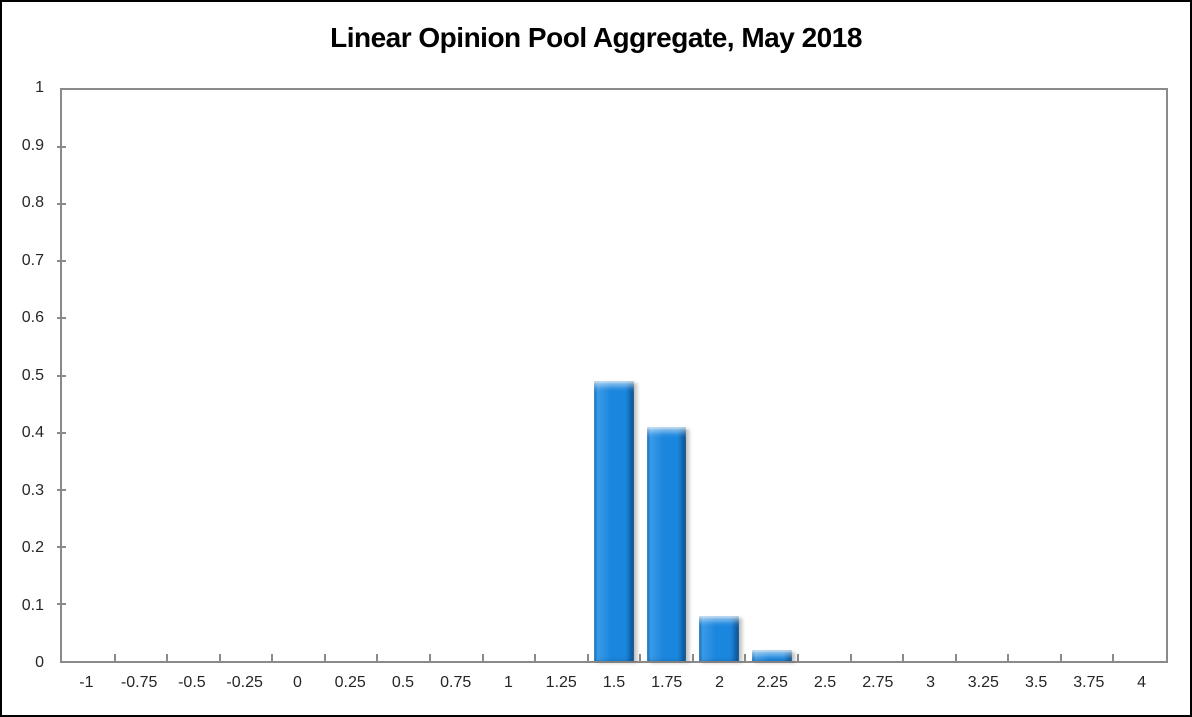 The image size is (1192, 717). Describe the element at coordinates (32, 605) in the screenshot. I see `y-axis-tick-label: 0.1` at that location.